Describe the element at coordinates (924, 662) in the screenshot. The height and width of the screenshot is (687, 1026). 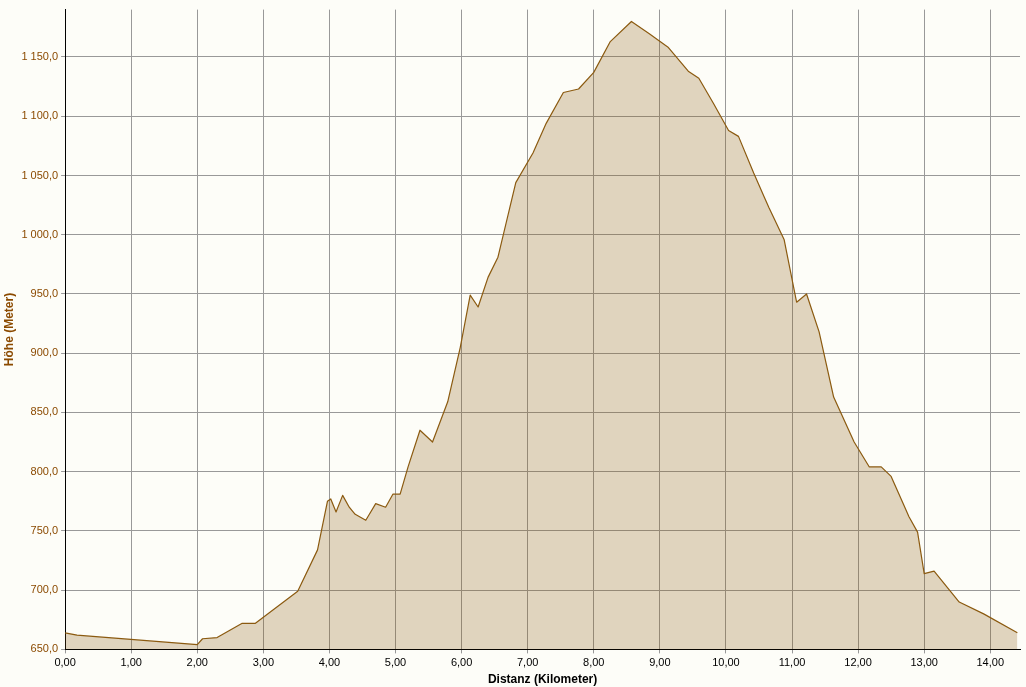
I see `x-tick-label: 13,00` at that location.